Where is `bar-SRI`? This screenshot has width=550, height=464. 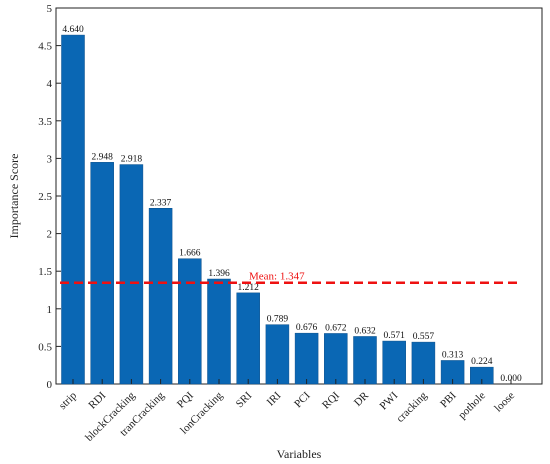 bar-SRI is located at coordinates (248, 338).